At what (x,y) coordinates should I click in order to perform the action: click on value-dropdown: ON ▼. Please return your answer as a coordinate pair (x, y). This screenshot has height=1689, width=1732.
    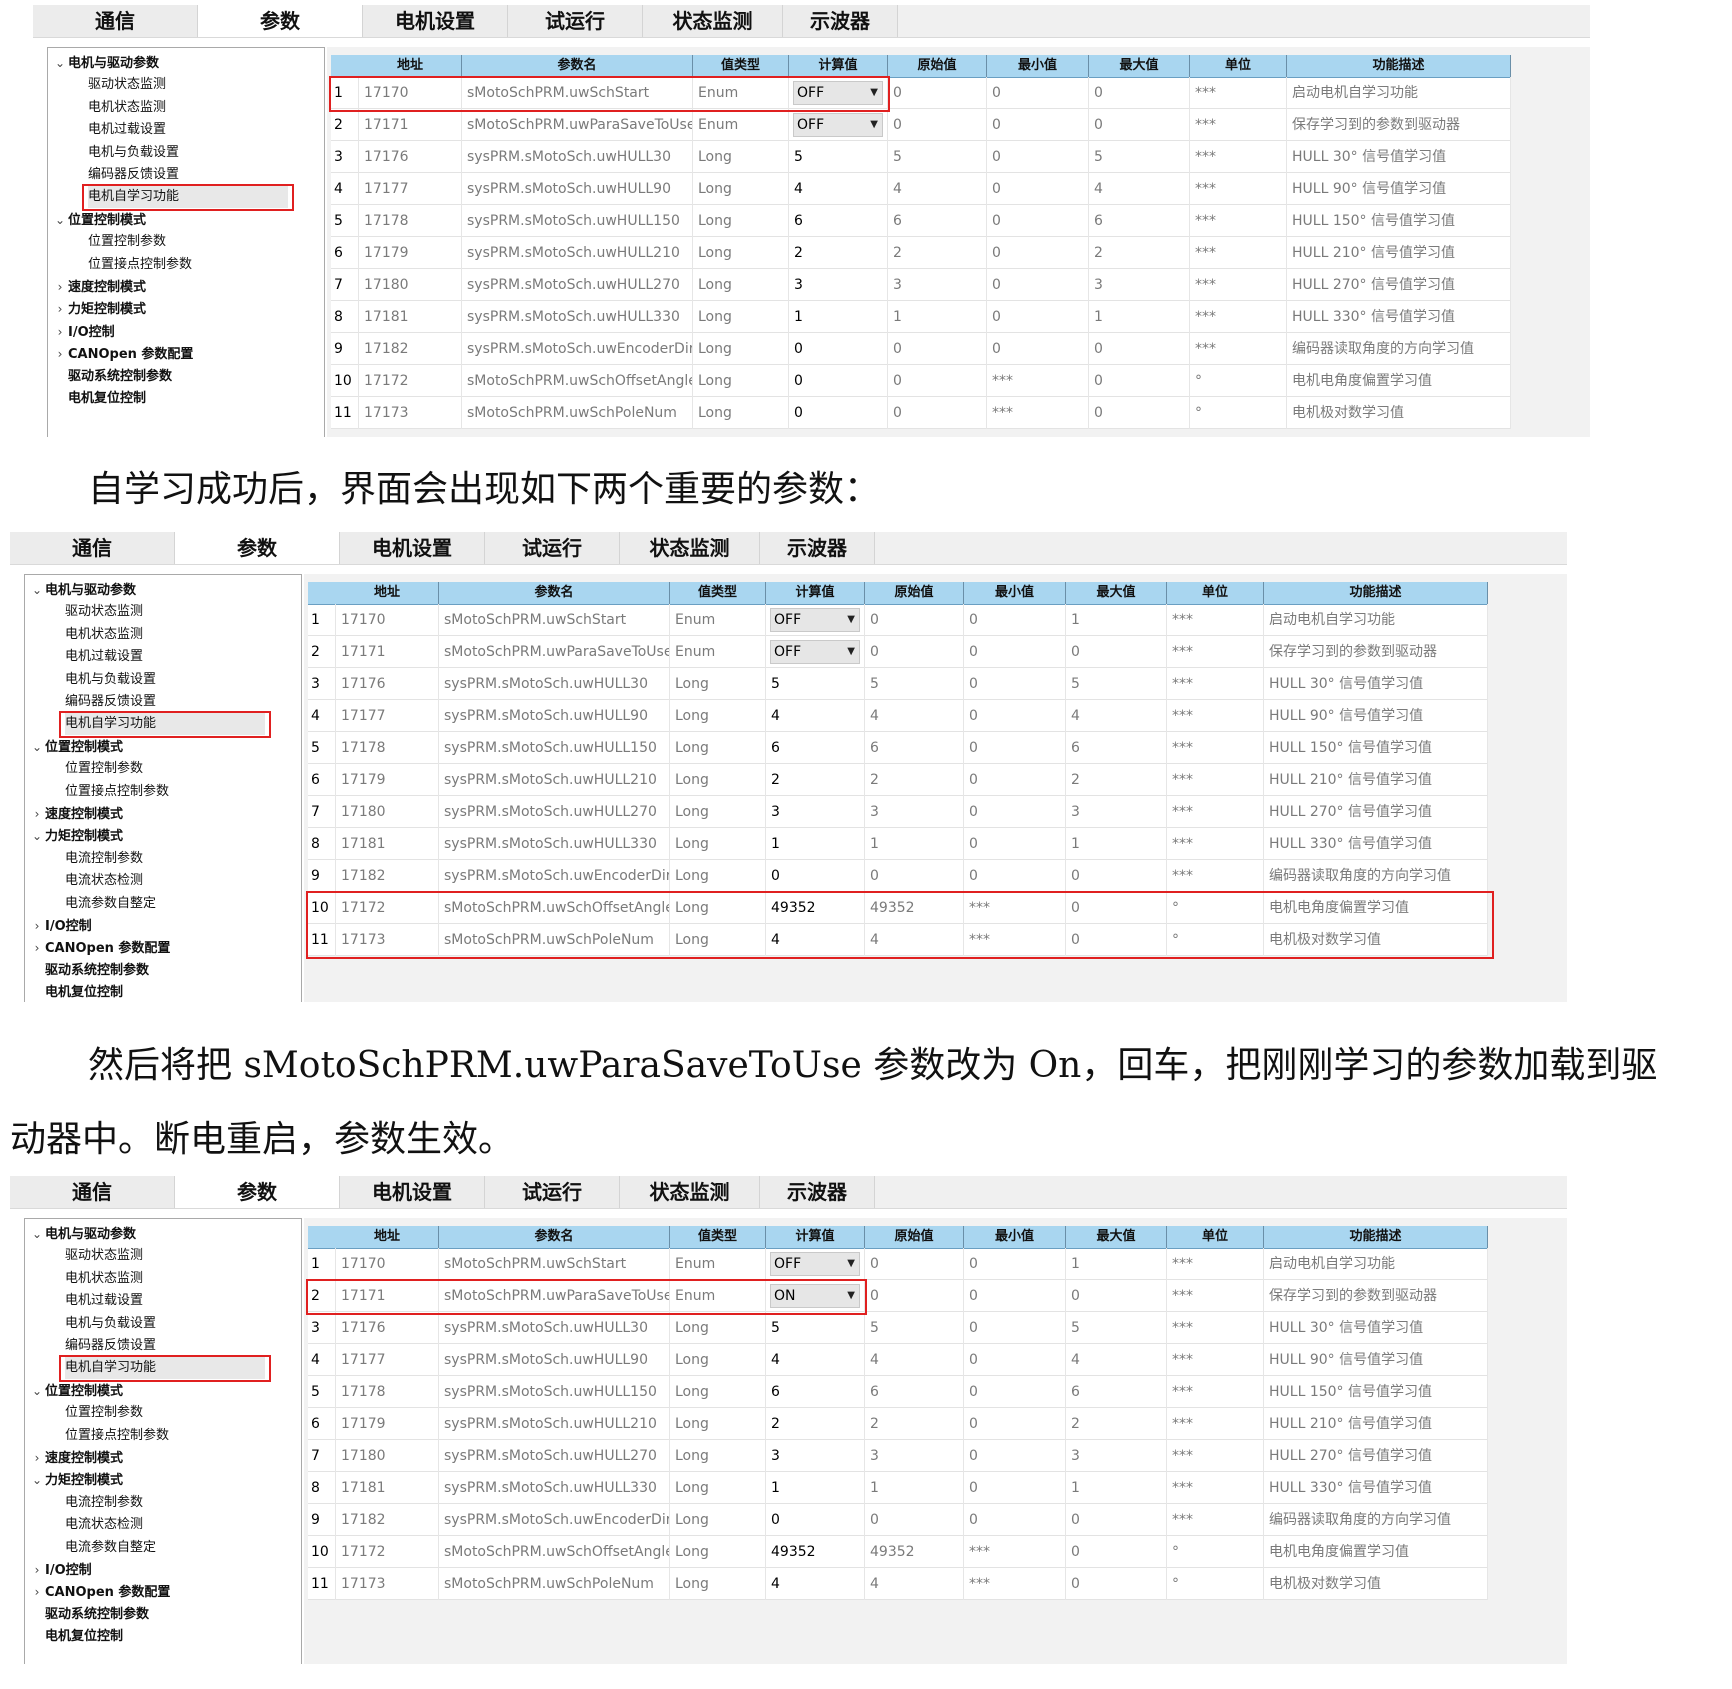
    Looking at the image, I should click on (815, 1296).